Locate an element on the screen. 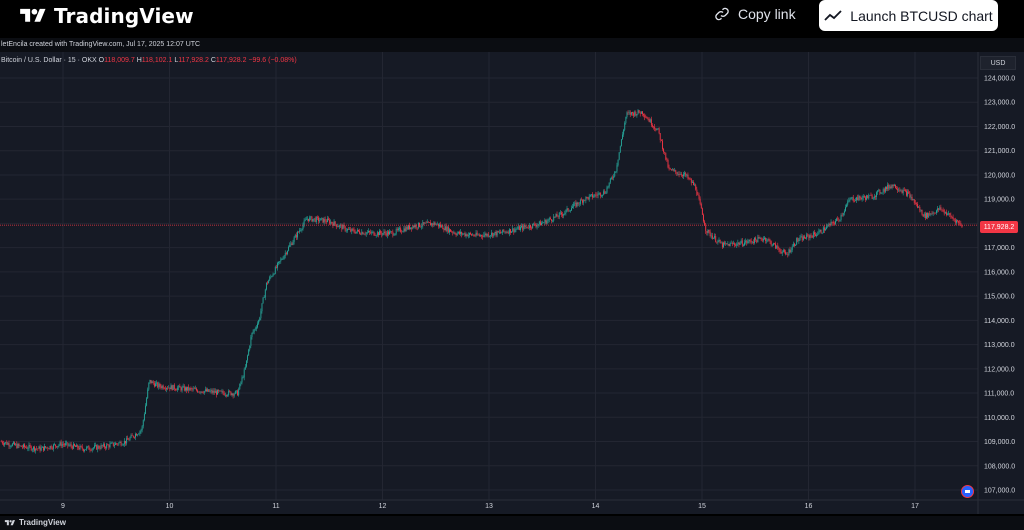  launch-chart-button: Launch BTCUSD chart is located at coordinates (908, 15).